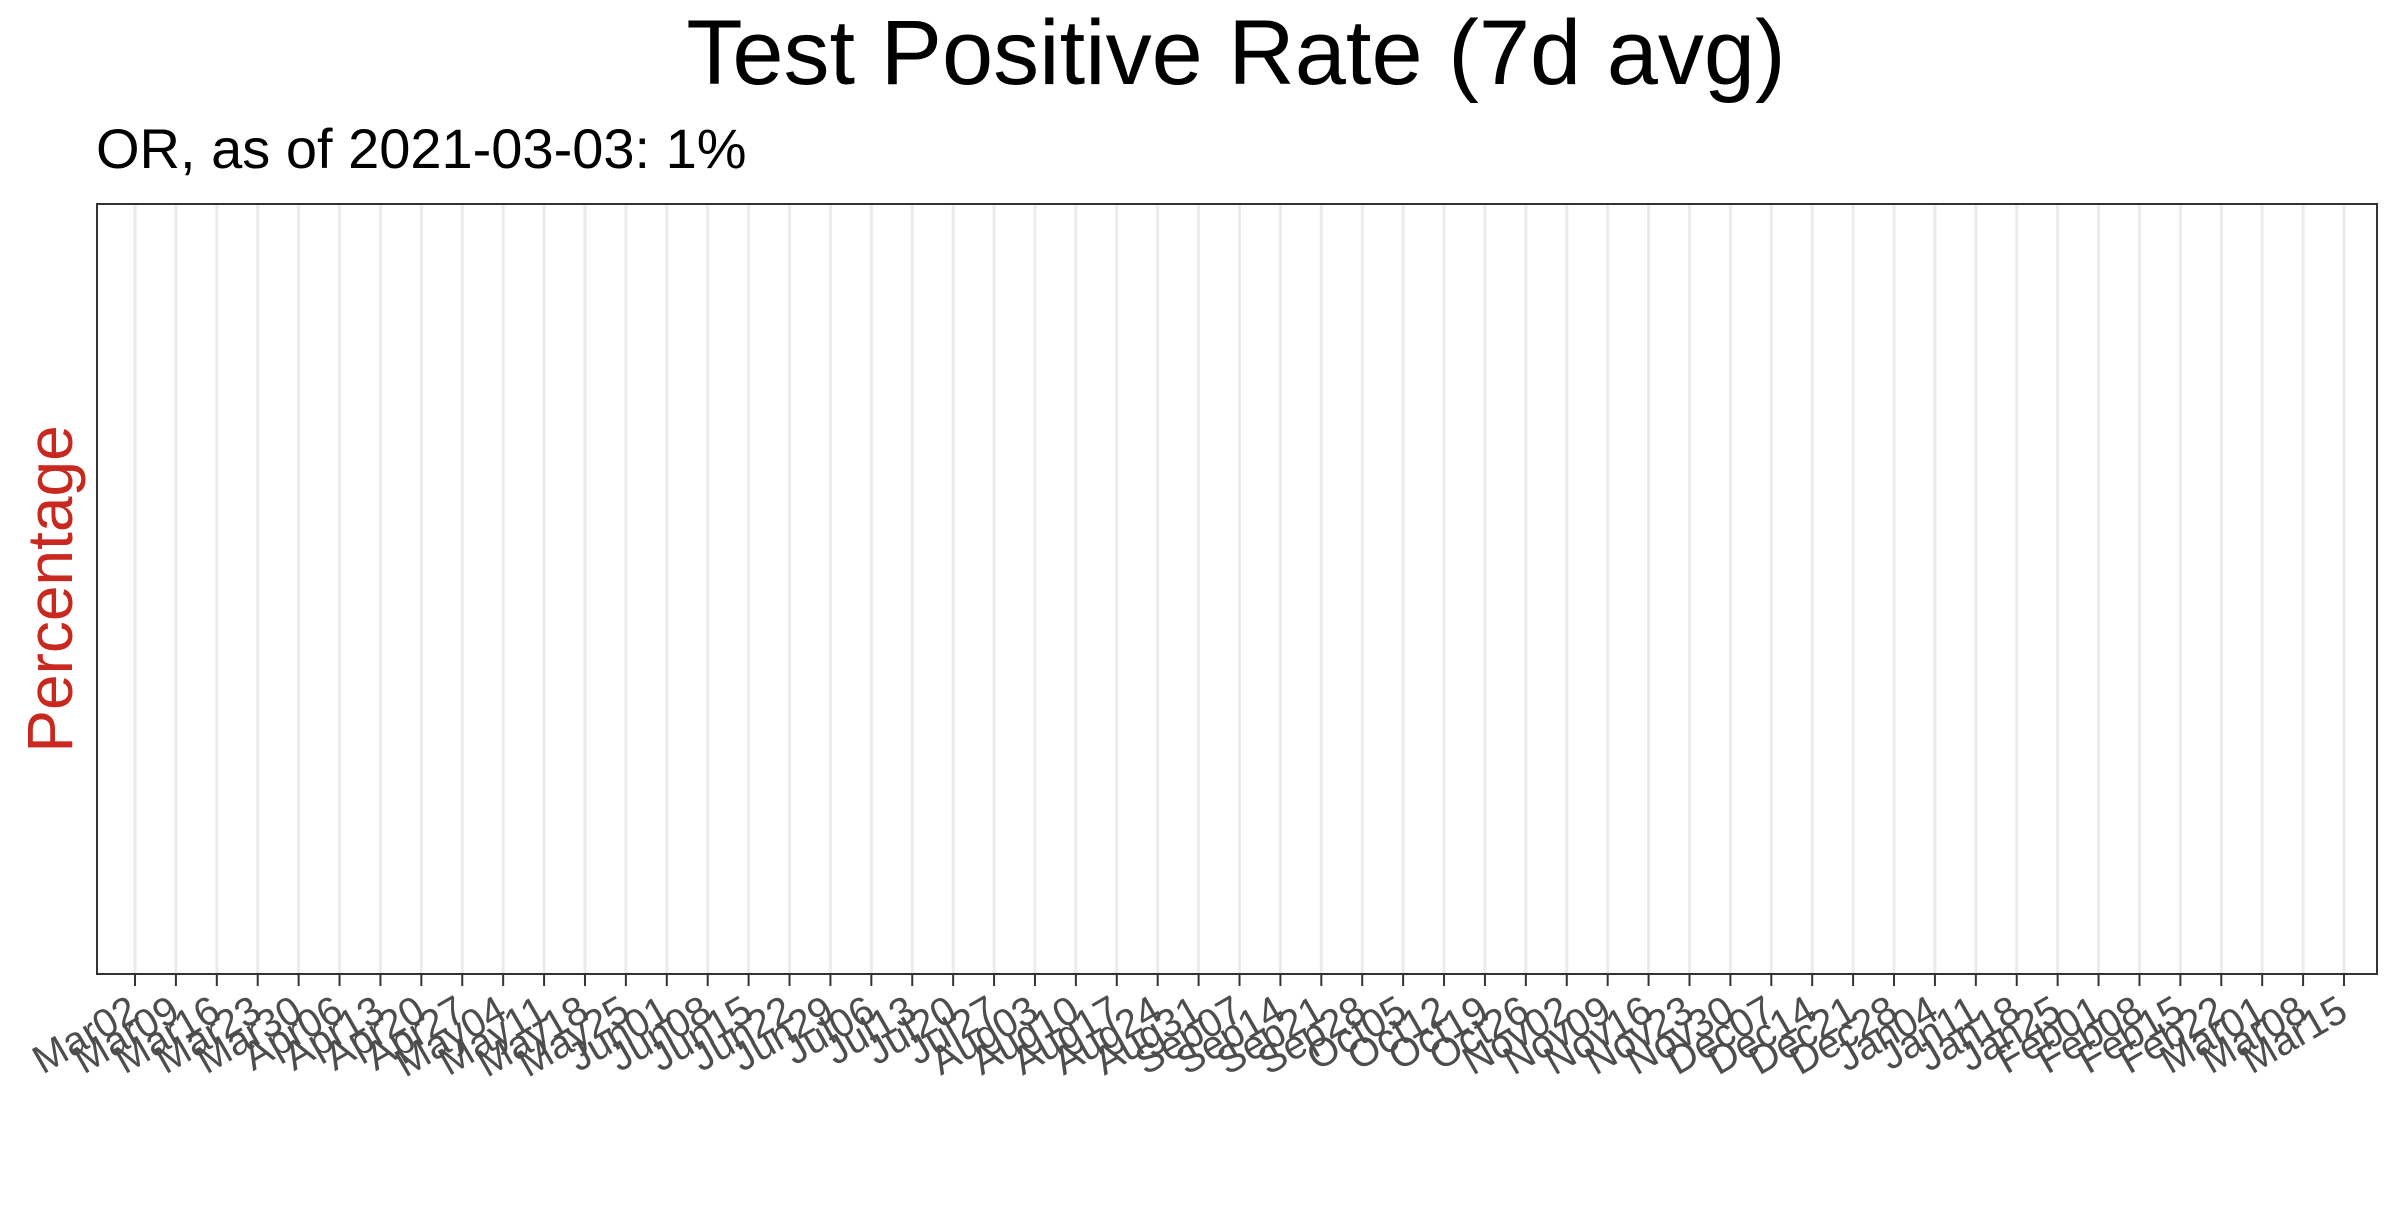 Image resolution: width=2400 pixels, height=1205 pixels. What do you see at coordinates (1239, 980) in the screenshot?
I see `x-axis-ticks` at bounding box center [1239, 980].